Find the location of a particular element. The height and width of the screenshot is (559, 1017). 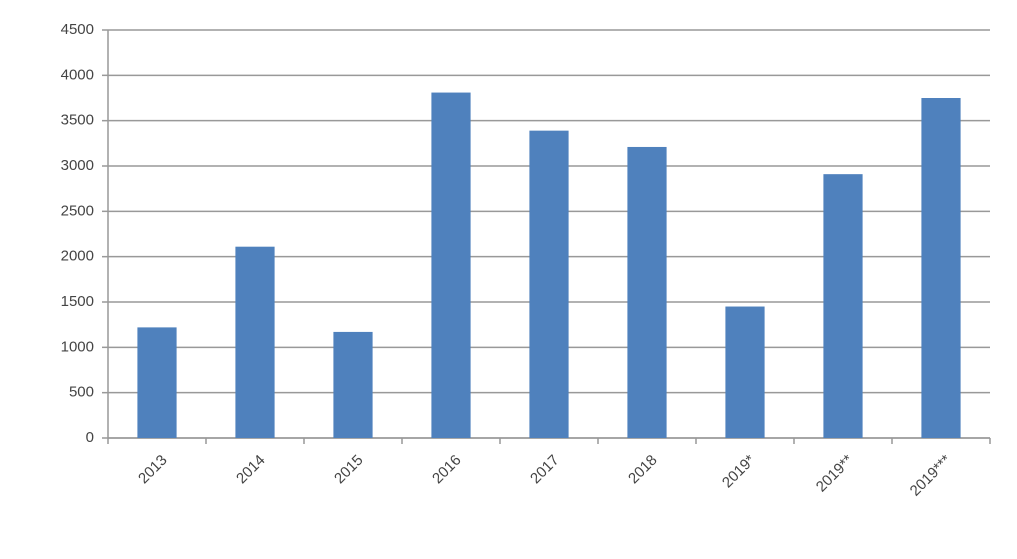

y-tick-label: 4500 is located at coordinates (77, 29).